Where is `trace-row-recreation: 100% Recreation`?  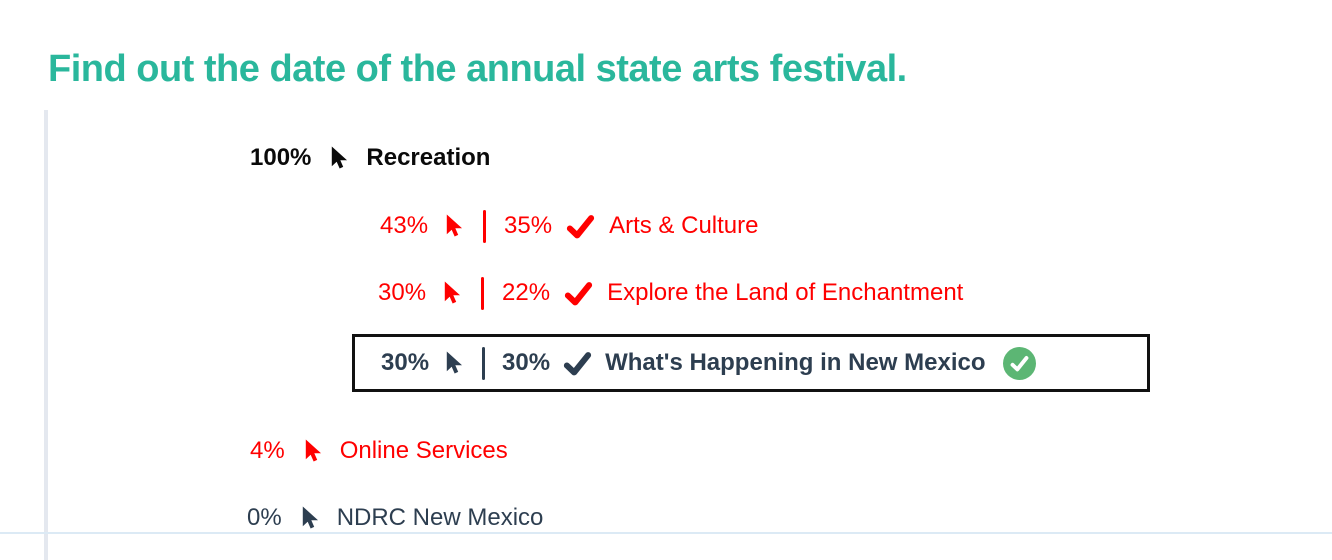 trace-row-recreation: 100% Recreation is located at coordinates (370, 158).